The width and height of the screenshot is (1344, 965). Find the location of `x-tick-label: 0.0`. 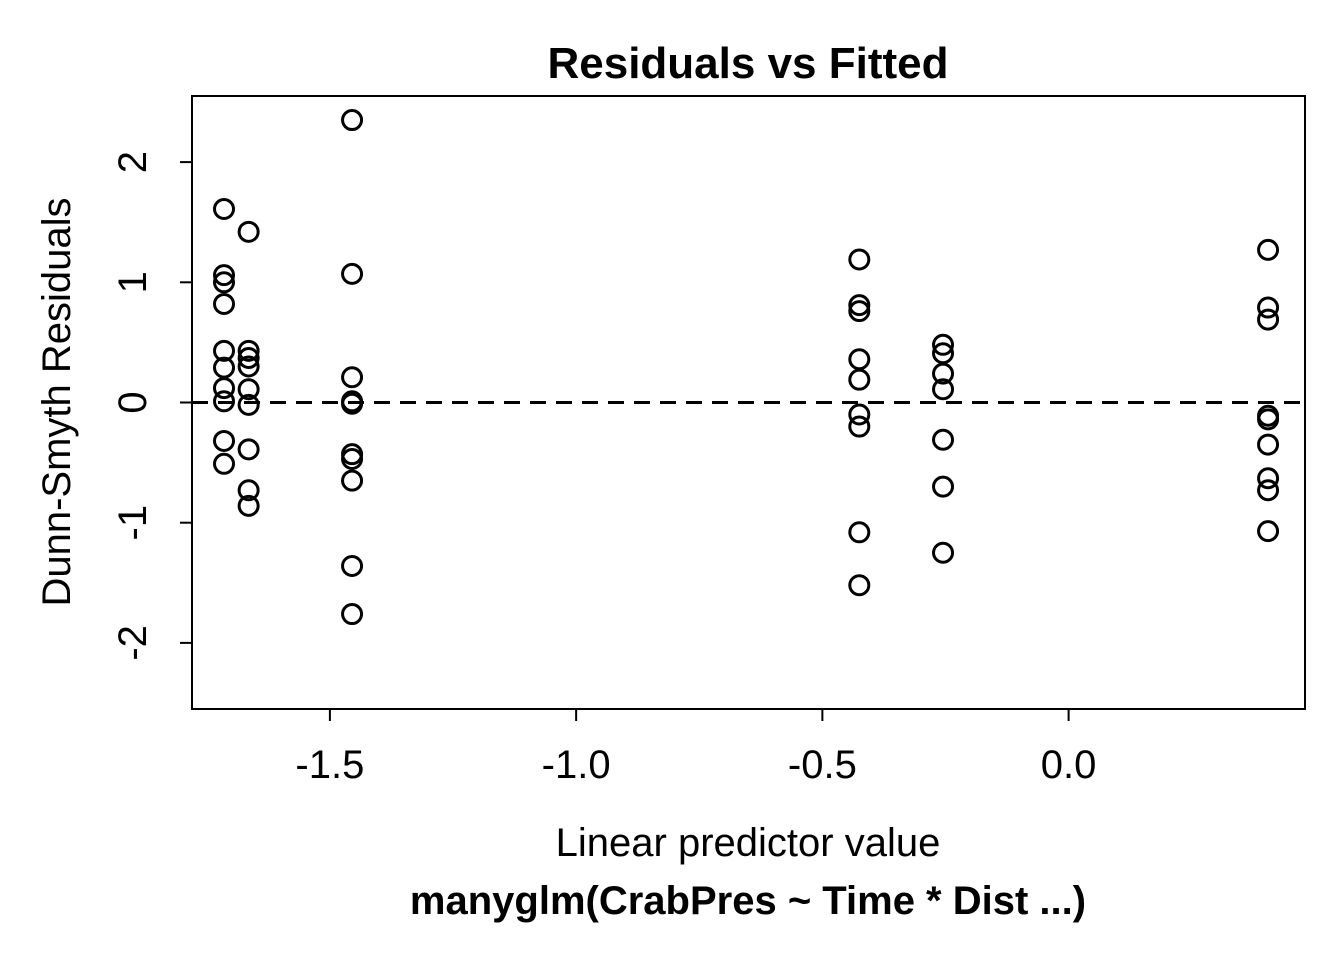

x-tick-label: 0.0 is located at coordinates (1069, 765).